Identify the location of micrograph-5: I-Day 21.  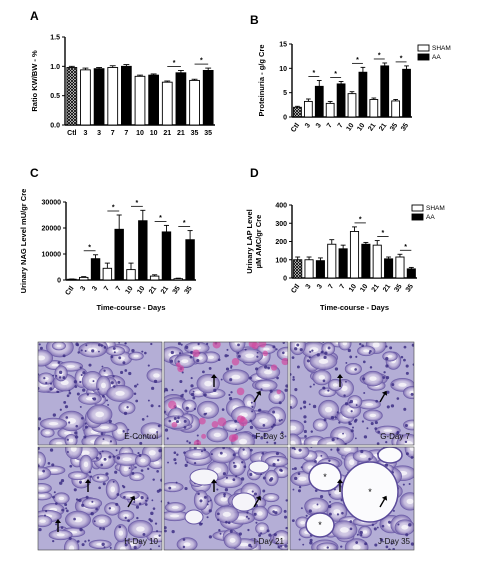
(226, 498).